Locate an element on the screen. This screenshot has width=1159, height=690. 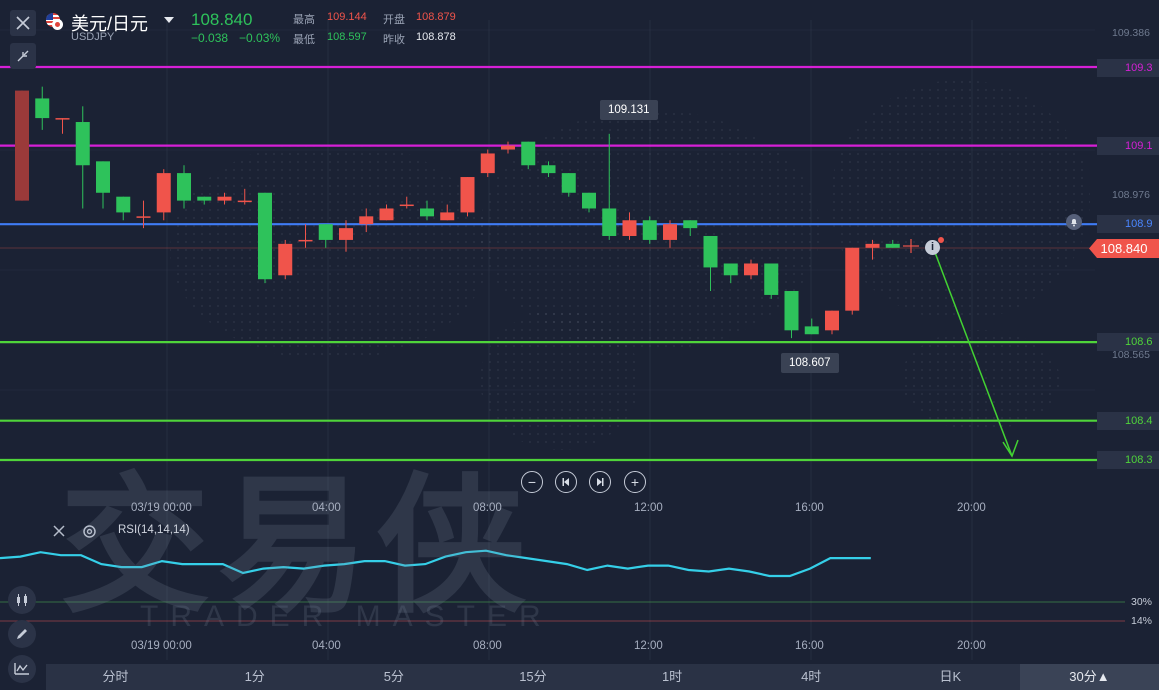
tab-15min: 15分 is located at coordinates (533, 676).